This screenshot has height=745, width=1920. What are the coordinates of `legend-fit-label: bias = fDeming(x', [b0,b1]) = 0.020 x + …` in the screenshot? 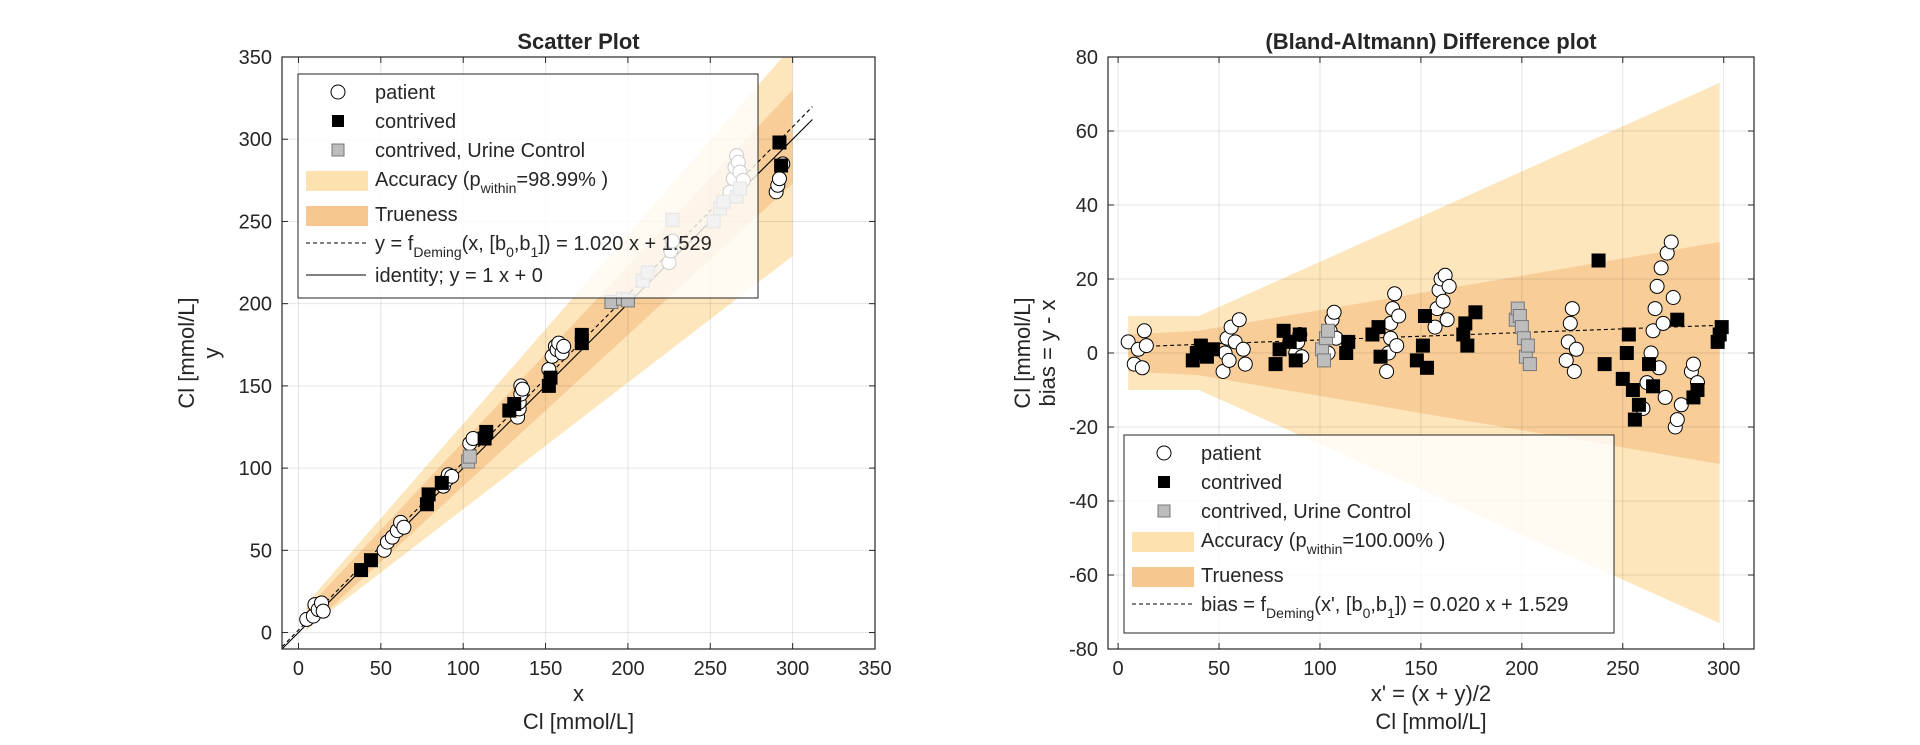 It's located at (1384, 607).